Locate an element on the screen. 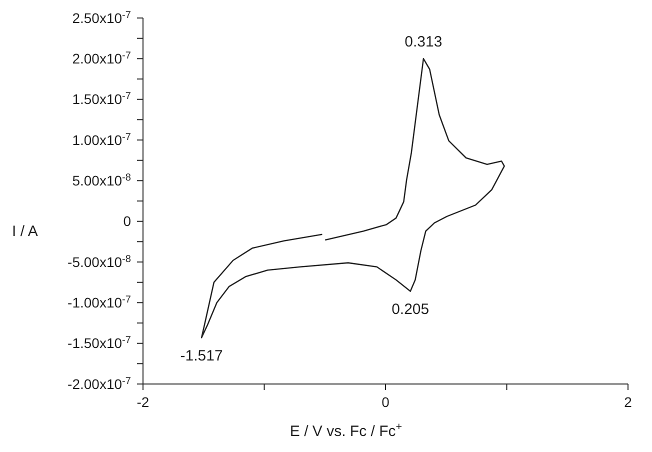 The height and width of the screenshot is (452, 652). y-tick-label: -1.00x10$^{-7}$ is located at coordinates (100, 302).